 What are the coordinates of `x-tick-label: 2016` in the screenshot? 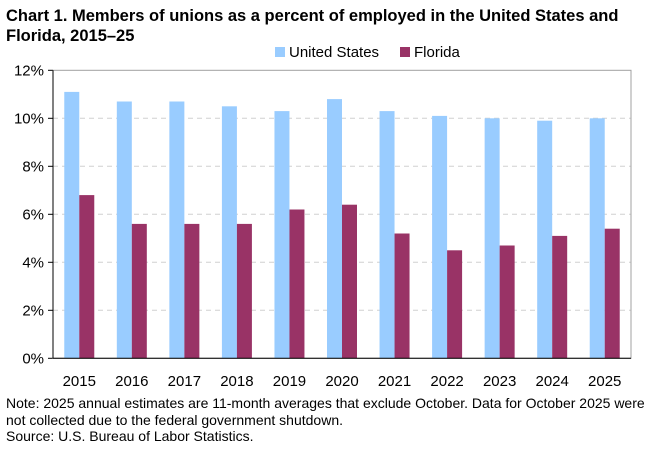 It's located at (131, 381).